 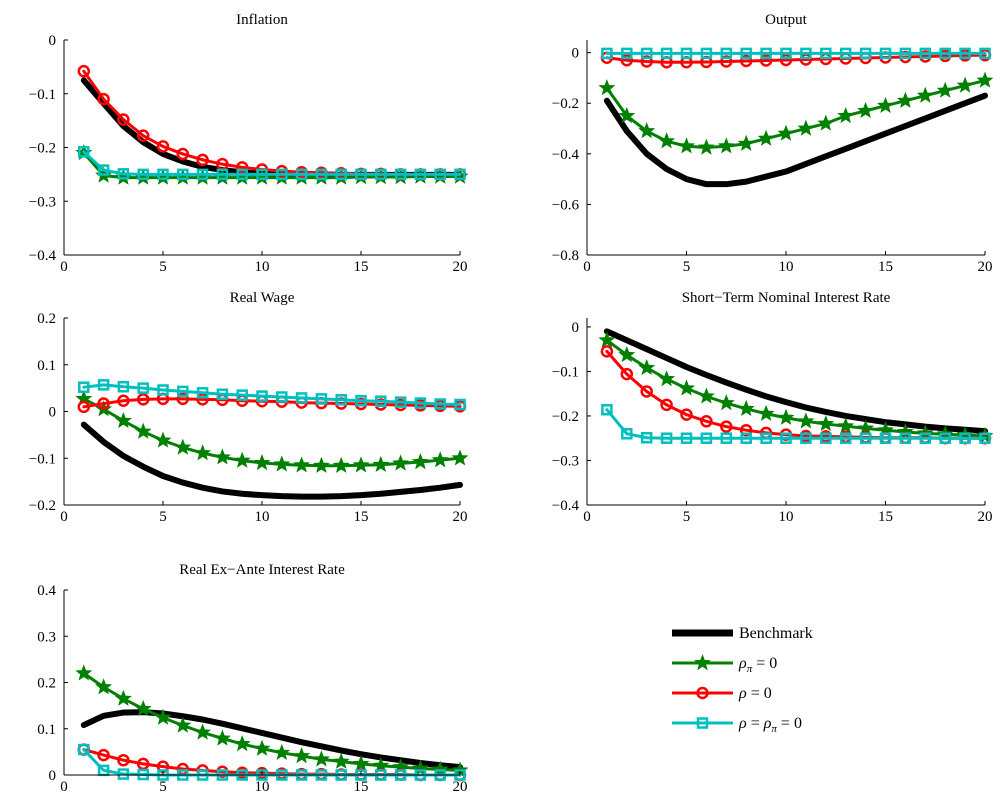 I want to click on subplot-title: Inflation, so click(x=262, y=20).